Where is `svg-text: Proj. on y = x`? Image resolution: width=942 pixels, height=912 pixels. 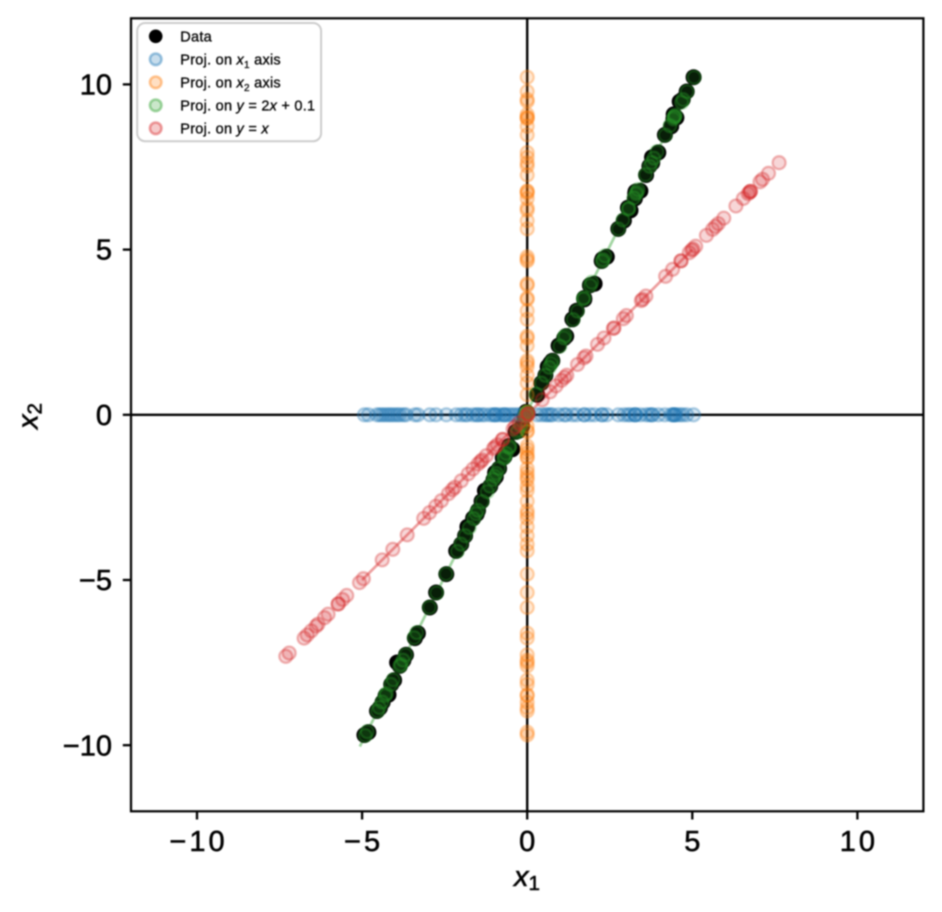 svg-text: Proj. on y = x is located at coordinates (224, 129).